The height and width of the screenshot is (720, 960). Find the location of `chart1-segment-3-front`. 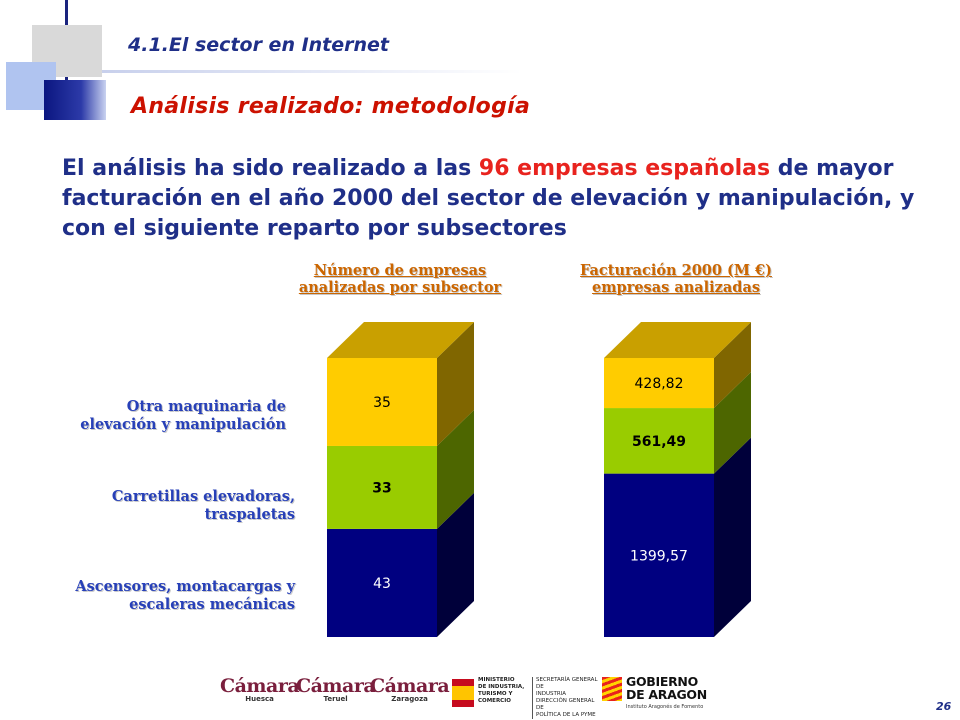

chart1-segment-3-front is located at coordinates (382, 402).